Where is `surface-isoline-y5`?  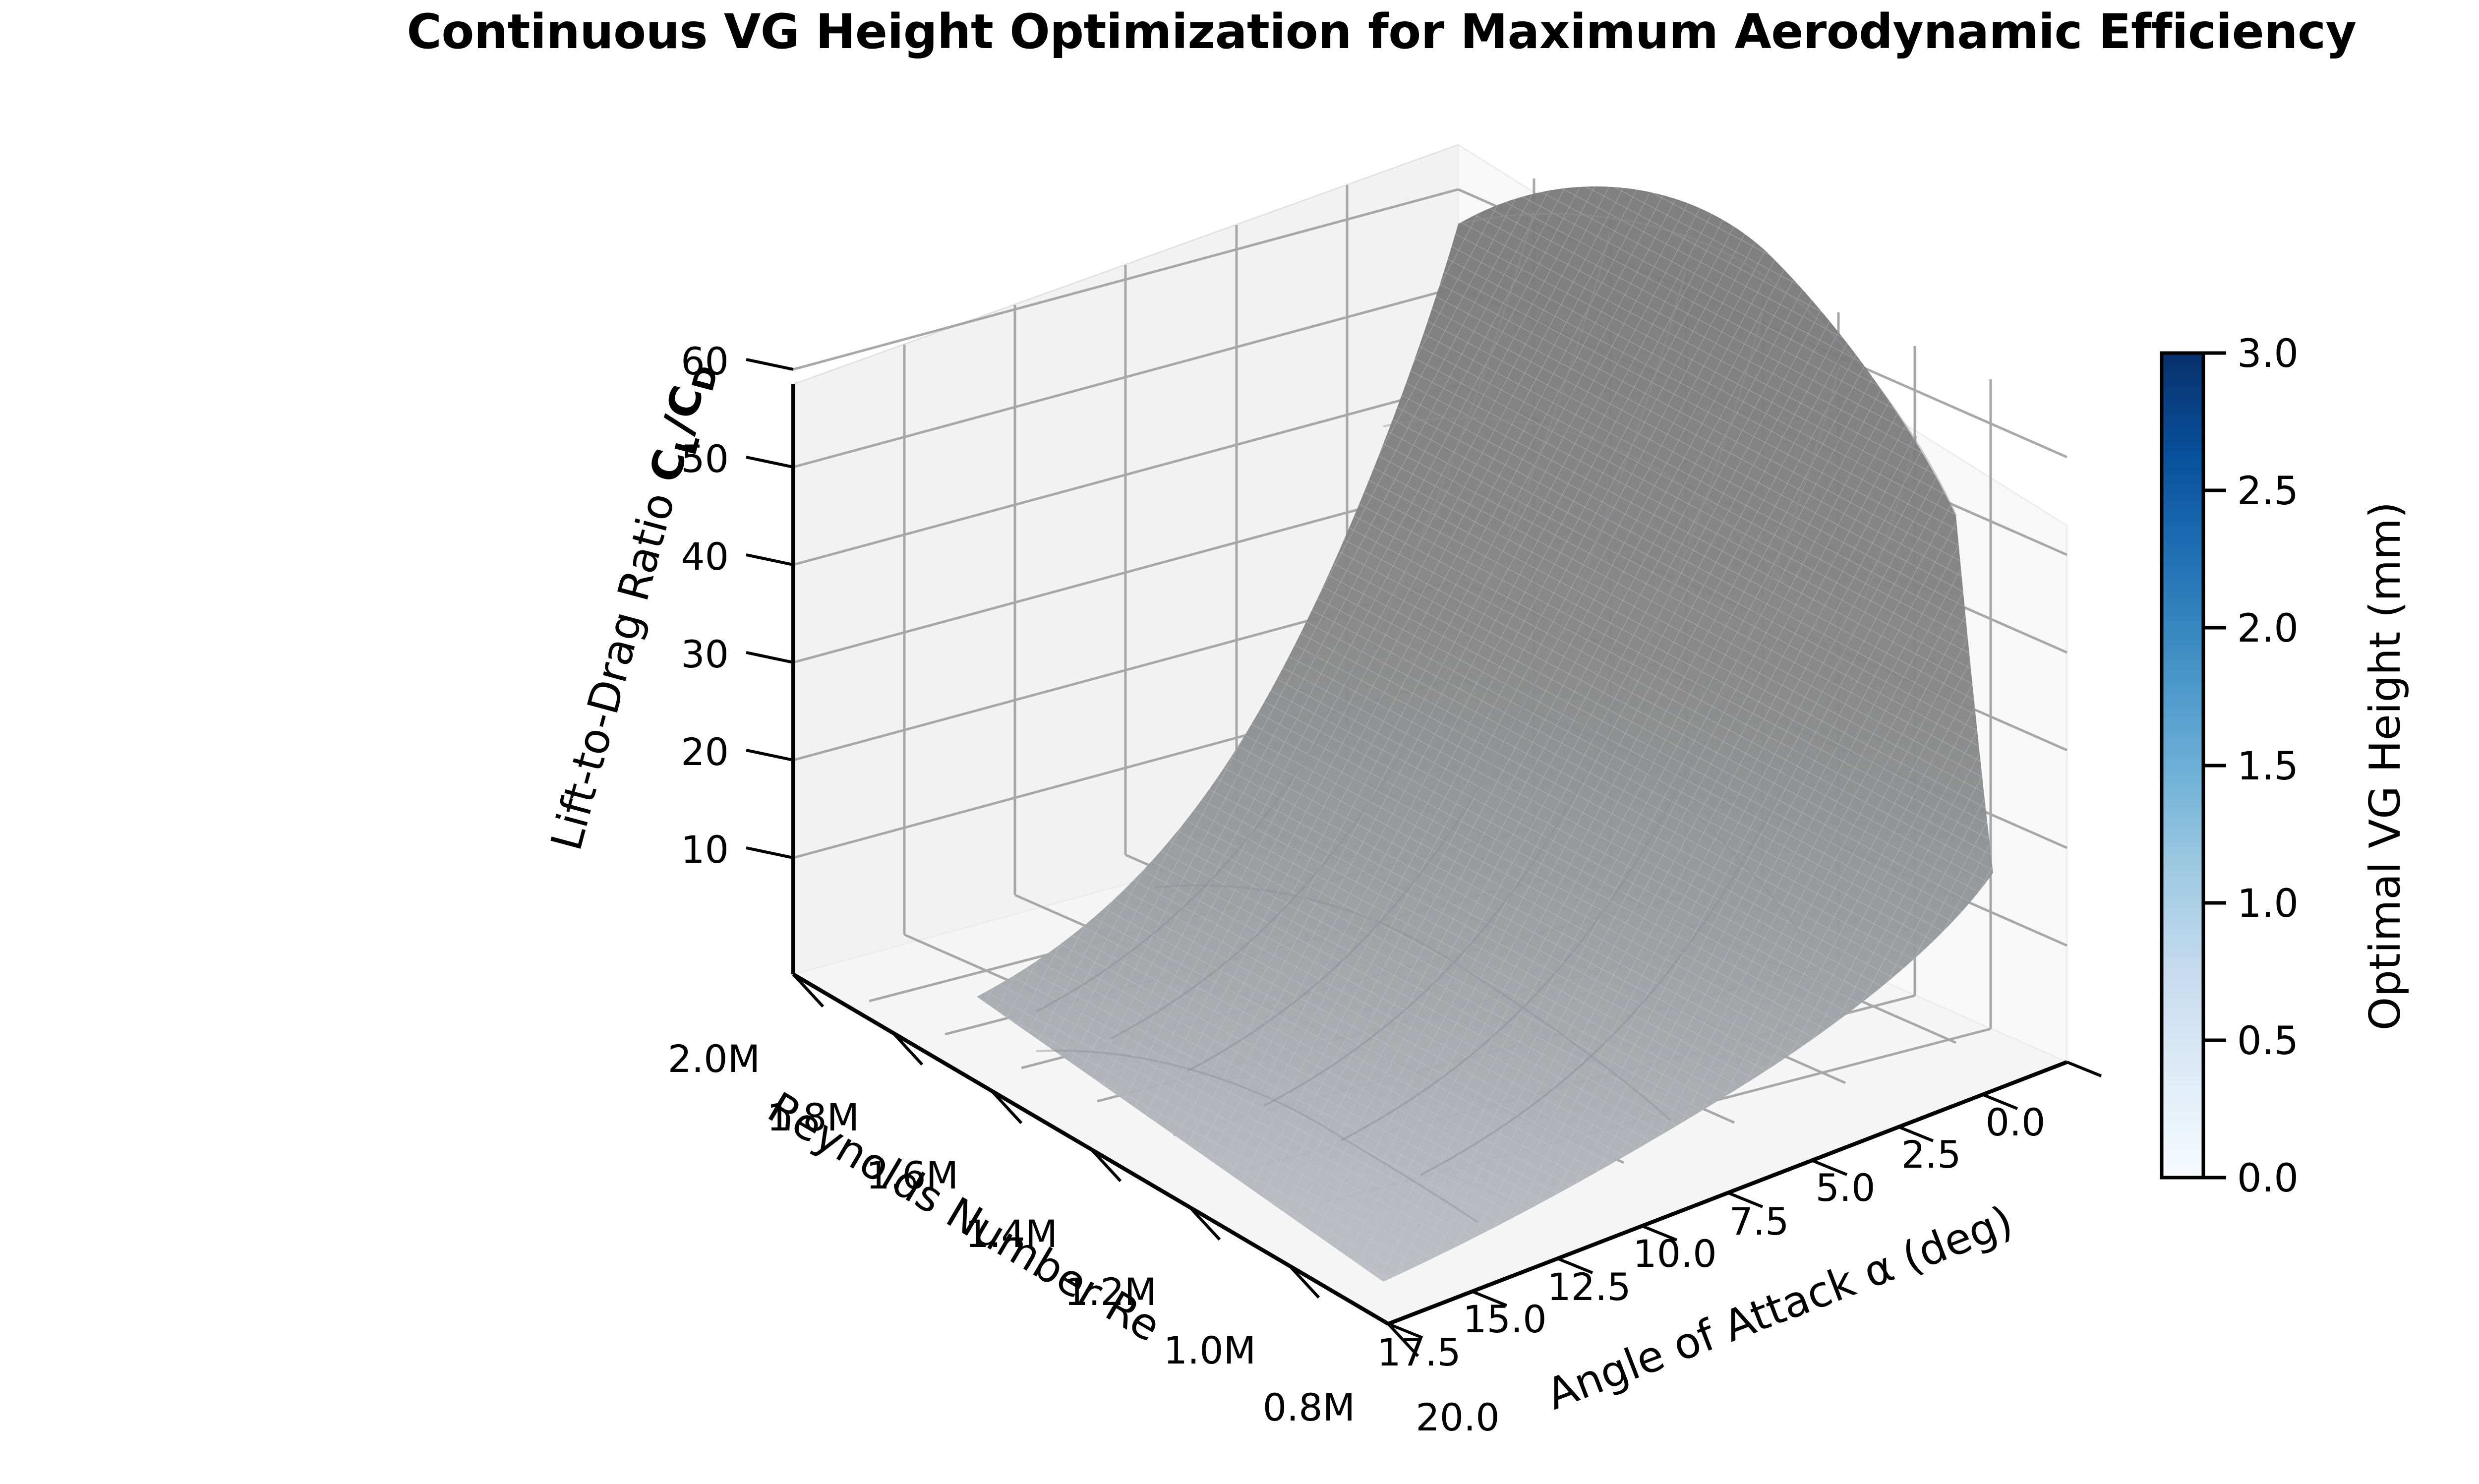
surface-isoline-y5 is located at coordinates (1257, 1136).